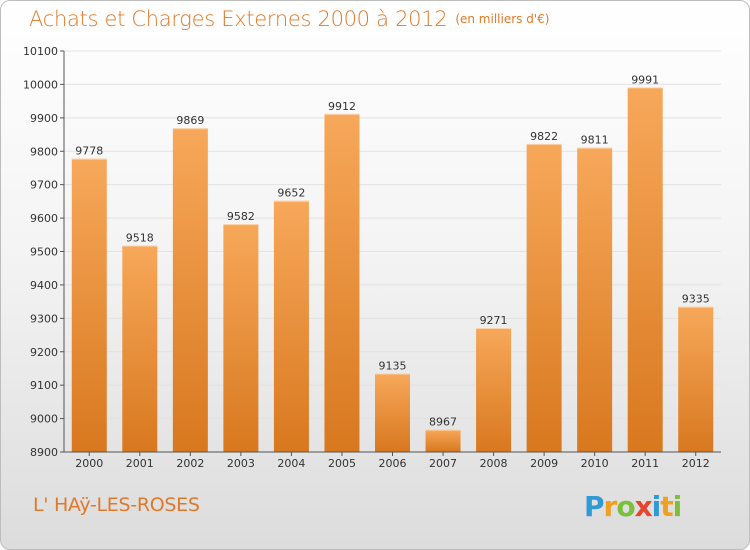 Image resolution: width=750 pixels, height=550 pixels. I want to click on x-tick-label: 2006, so click(393, 463).